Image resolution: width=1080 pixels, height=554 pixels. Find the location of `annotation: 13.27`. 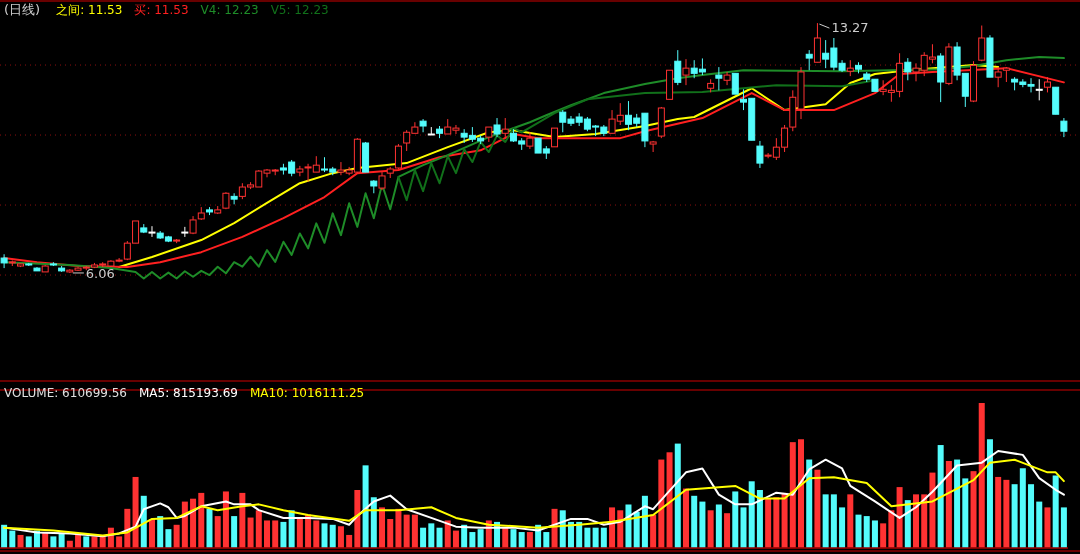

annotation: 13.27 is located at coordinates (850, 28).